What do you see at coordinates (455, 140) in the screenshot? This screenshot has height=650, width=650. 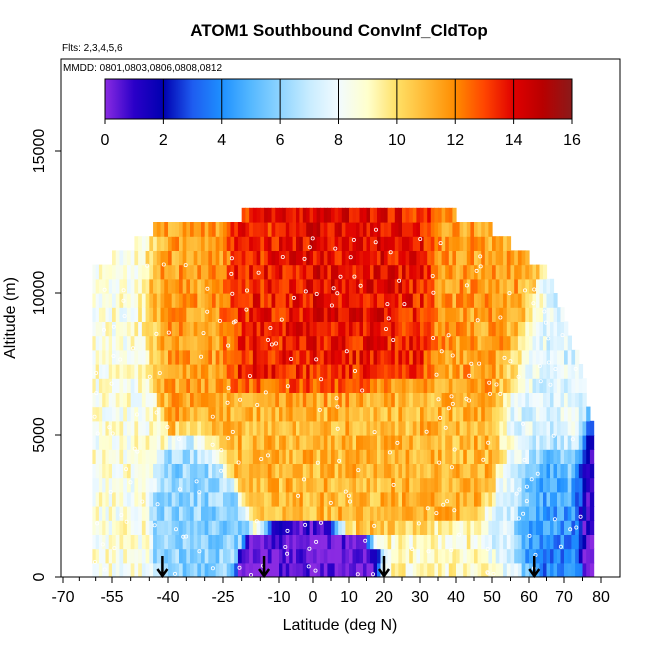 I see `colorbar-tick-label: 12` at bounding box center [455, 140].